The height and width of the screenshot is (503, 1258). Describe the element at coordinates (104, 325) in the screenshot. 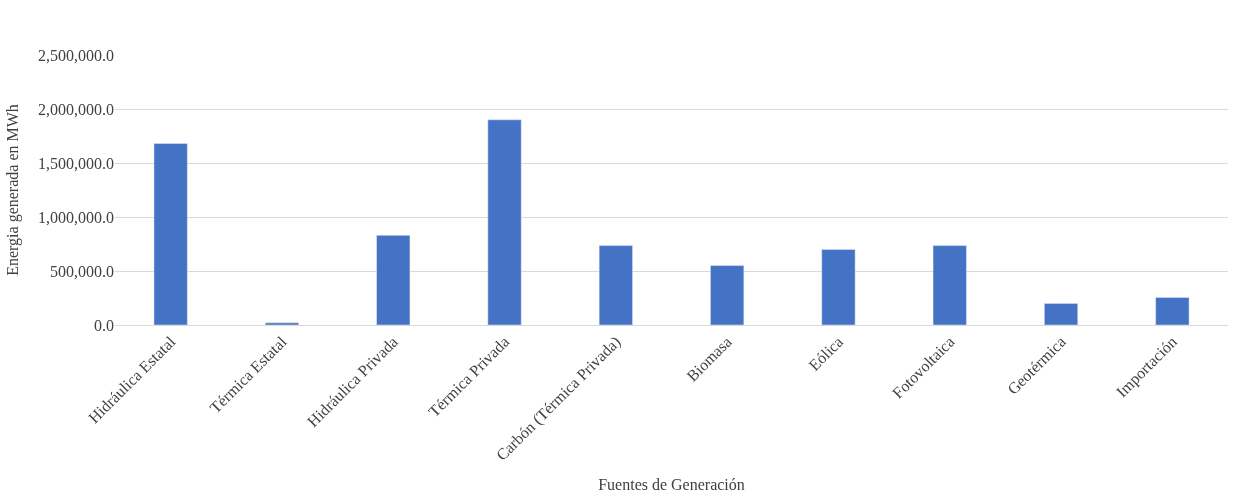

I see `y-tick-label: 0.0` at that location.